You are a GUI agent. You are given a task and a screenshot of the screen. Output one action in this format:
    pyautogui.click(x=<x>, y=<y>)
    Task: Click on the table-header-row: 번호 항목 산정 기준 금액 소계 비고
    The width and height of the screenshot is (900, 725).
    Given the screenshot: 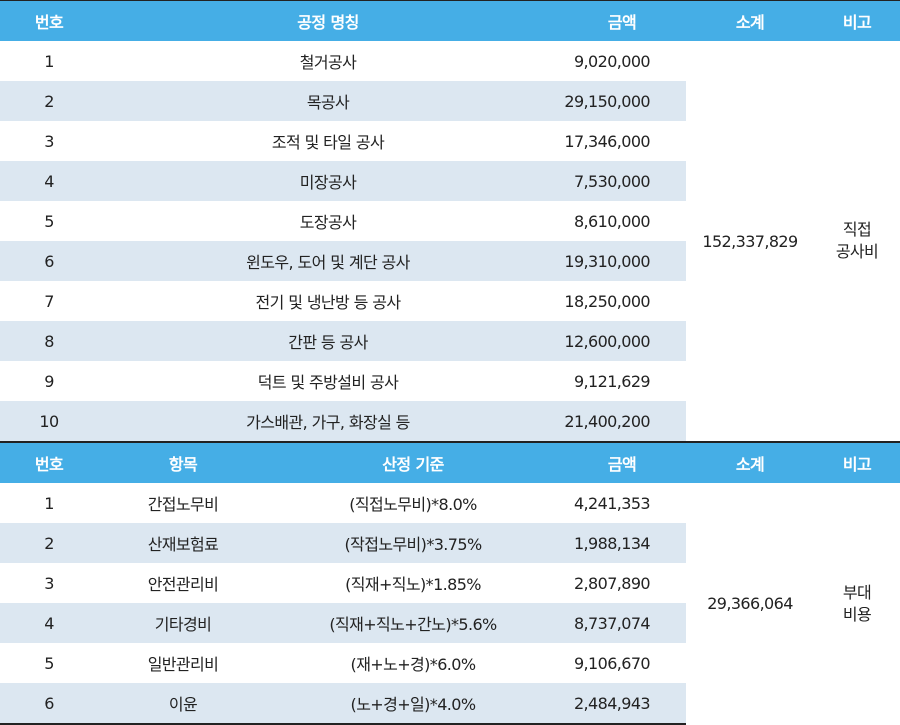 What is the action you would take?
    pyautogui.click(x=450, y=462)
    